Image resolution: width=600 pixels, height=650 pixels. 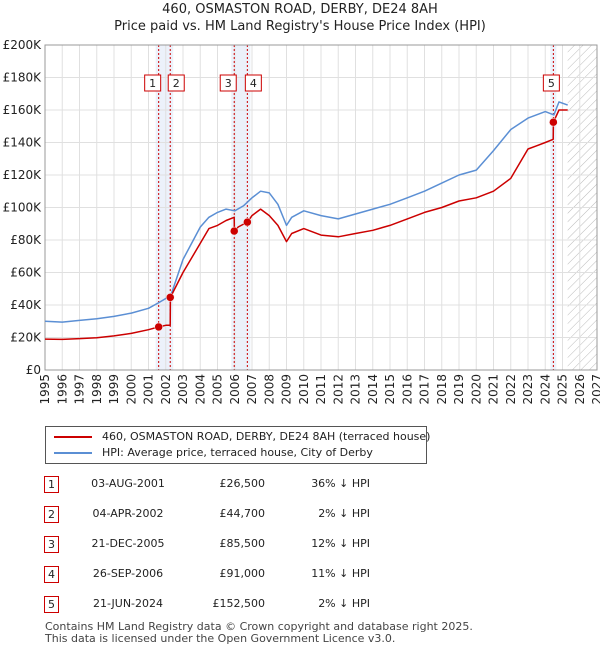 What do you see at coordinates (97, 389) in the screenshot?
I see `x-tick-label: 1998` at bounding box center [97, 389].